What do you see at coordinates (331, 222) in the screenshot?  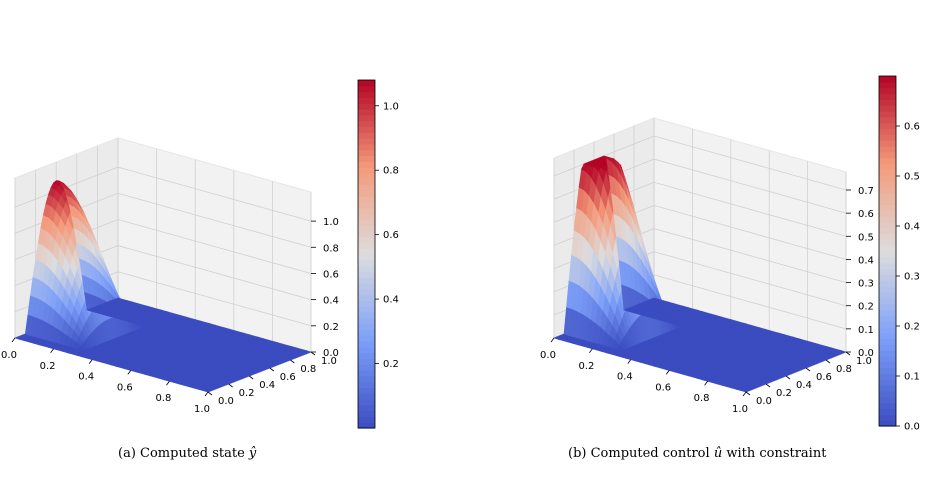 I see `z-tick-label: 1.0` at bounding box center [331, 222].